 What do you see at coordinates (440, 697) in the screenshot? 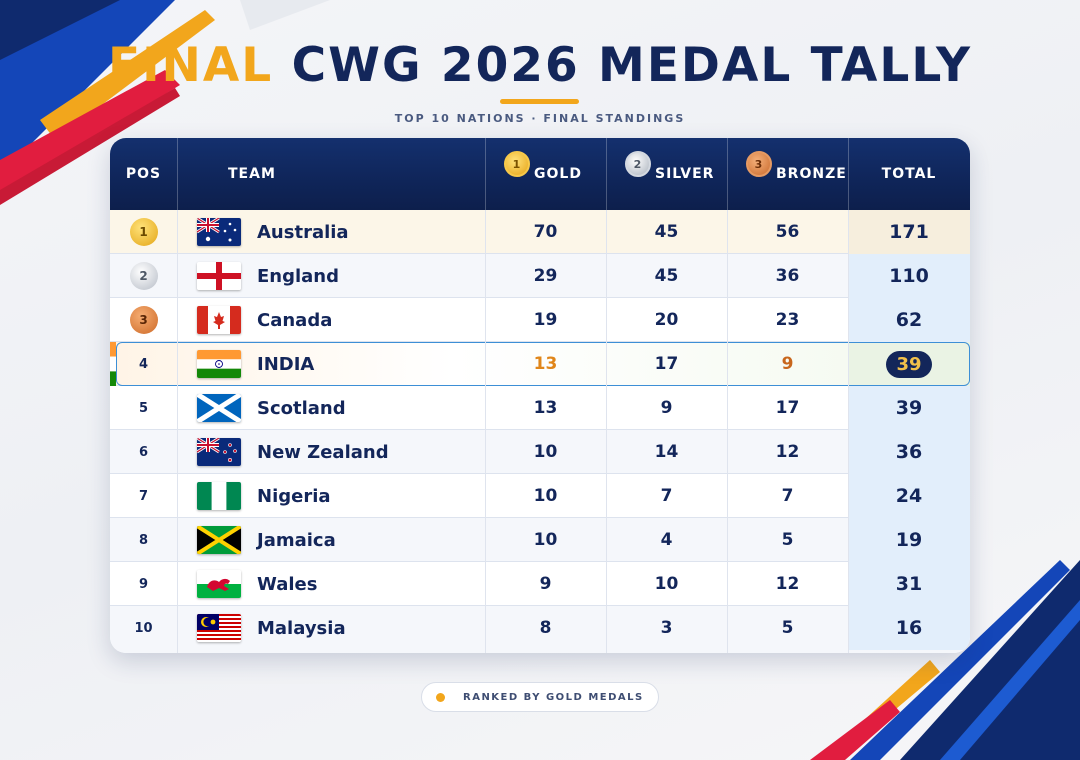
I see `gold-dot-icon` at bounding box center [440, 697].